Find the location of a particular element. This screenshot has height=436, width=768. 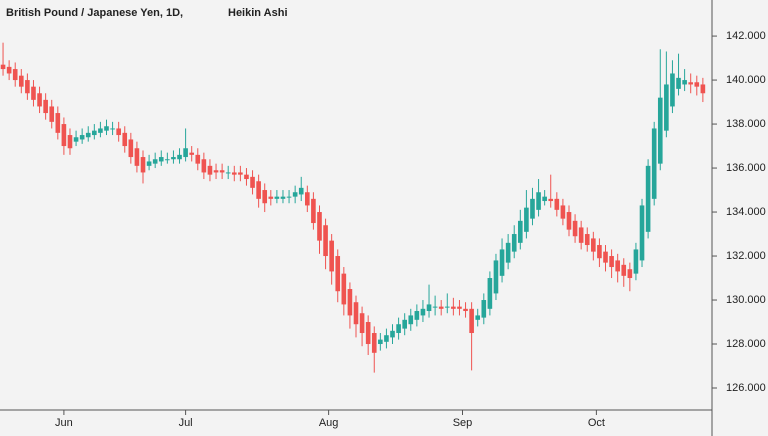

chart-title: British Pound / Japanese Yen, 1D, is located at coordinates (94, 13).